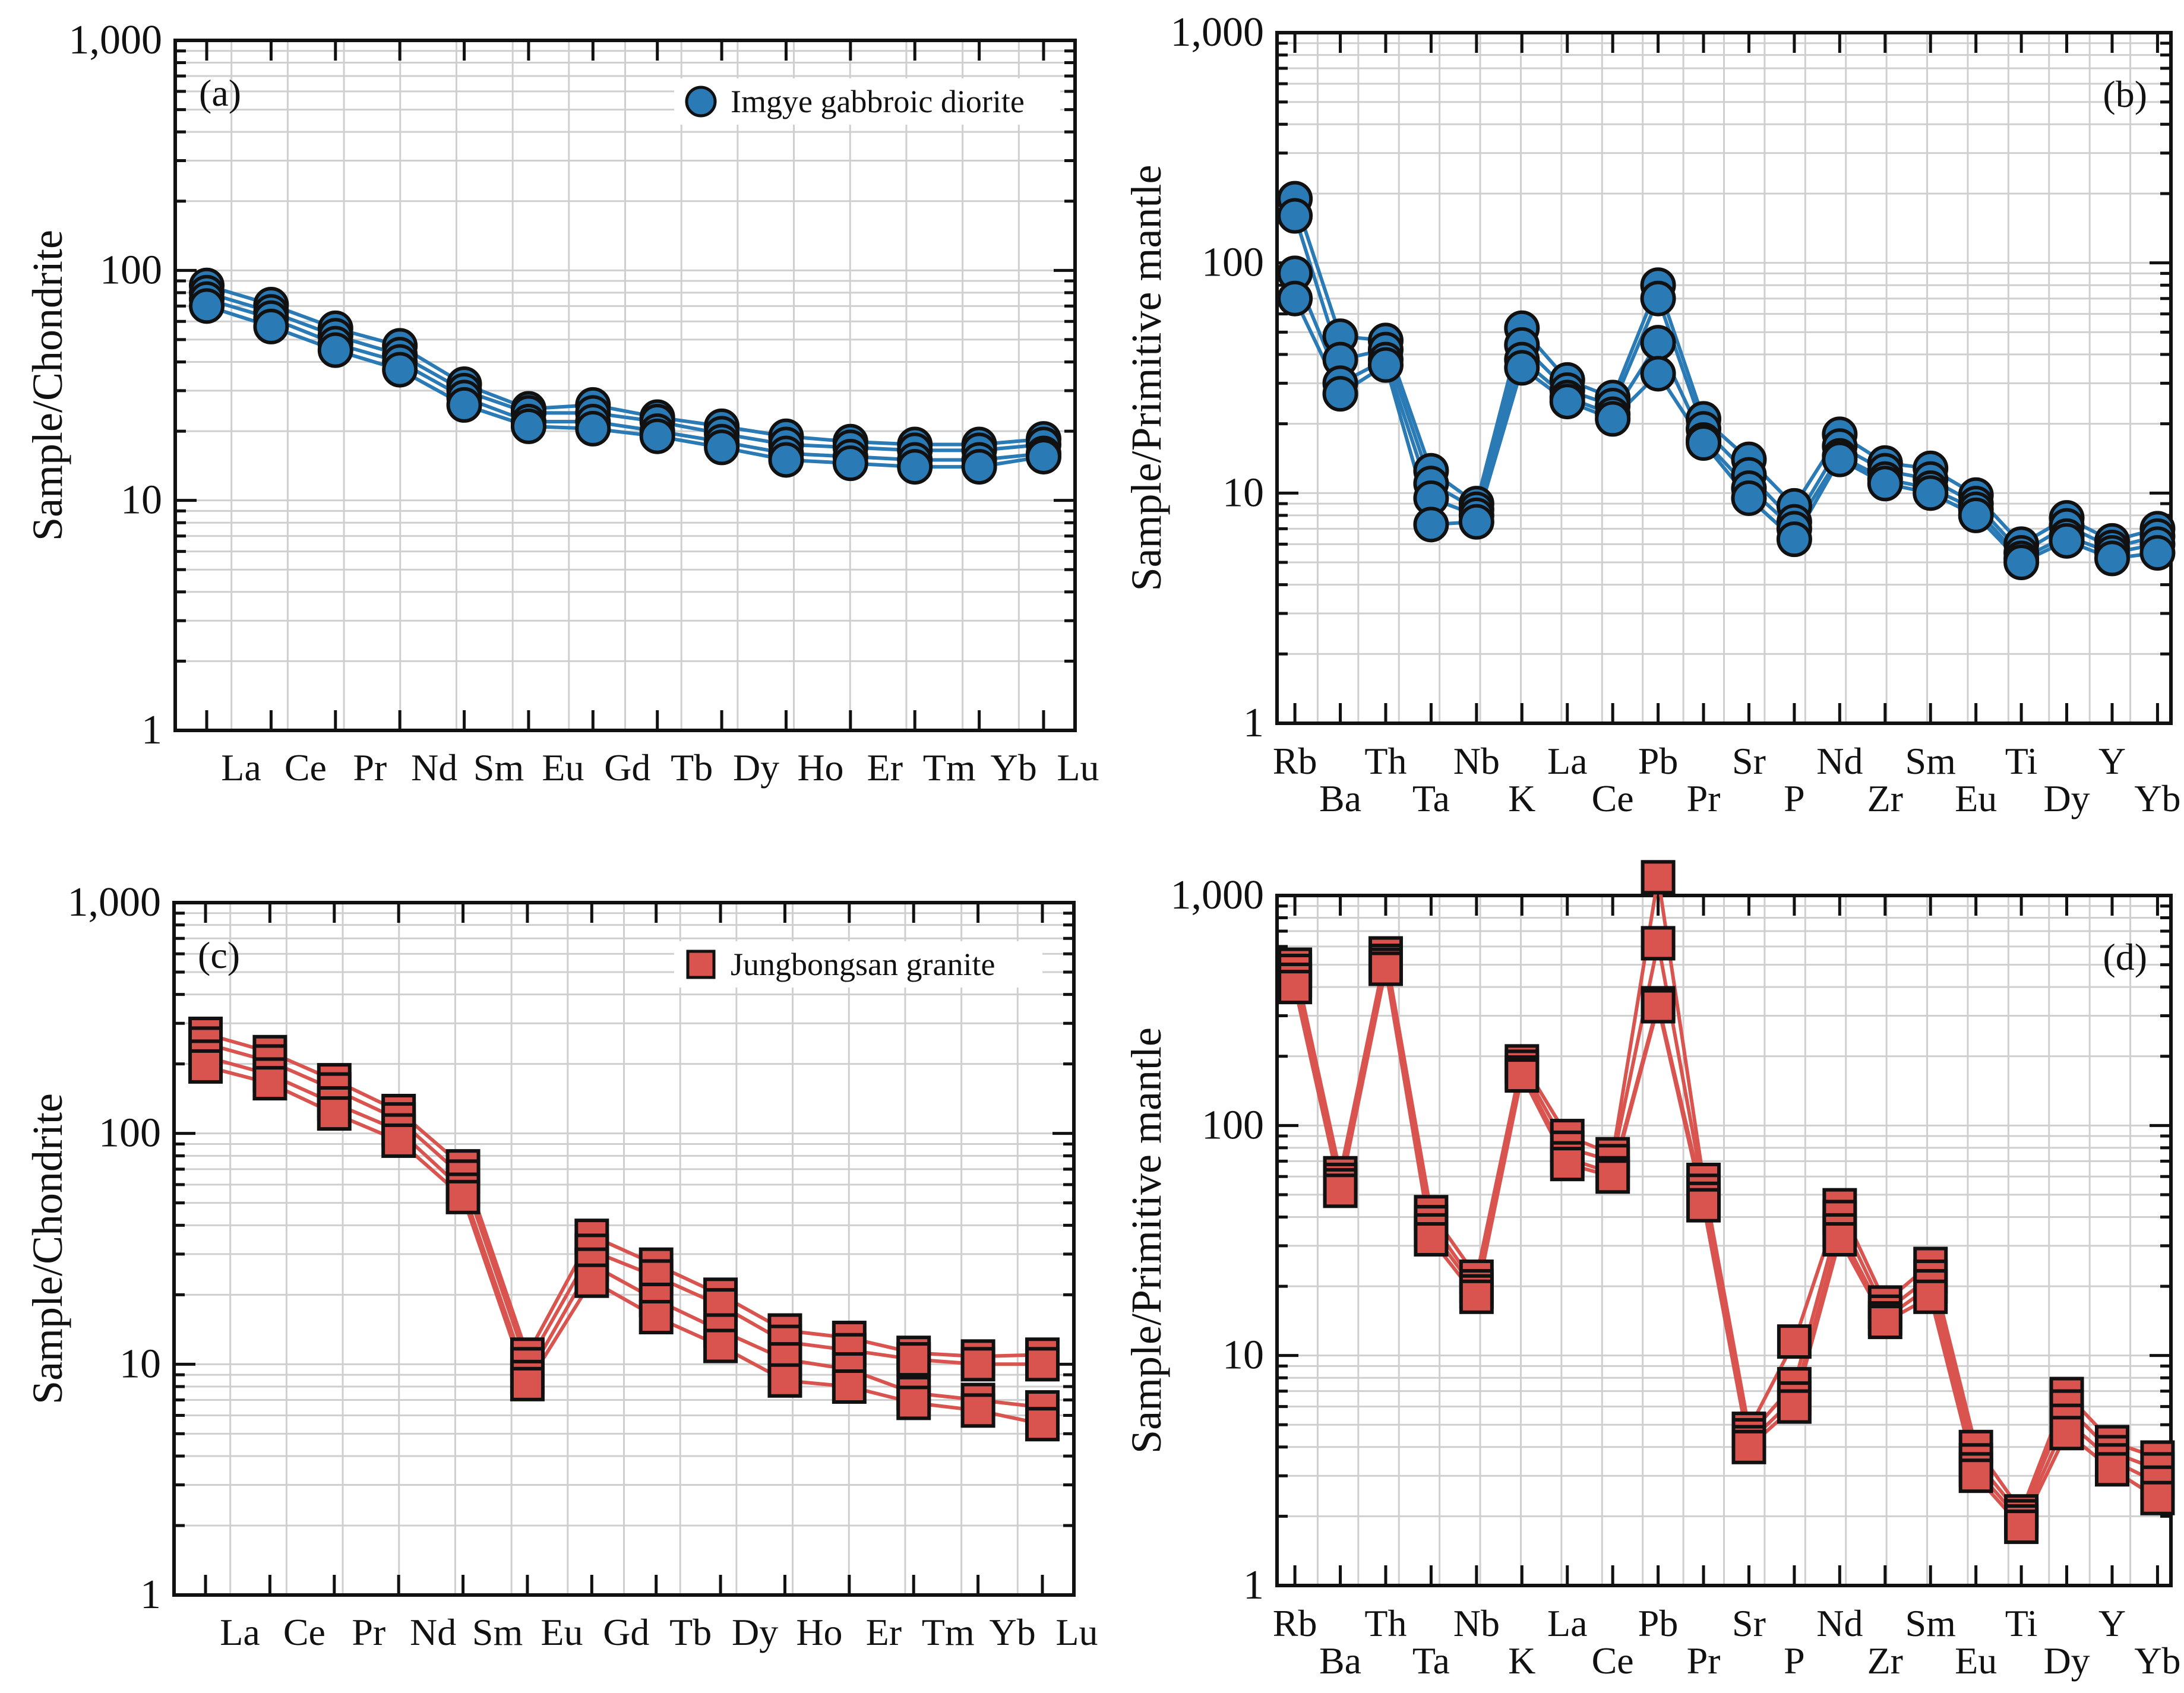  I want to click on x-tick-label: Tb, so click(692, 768).